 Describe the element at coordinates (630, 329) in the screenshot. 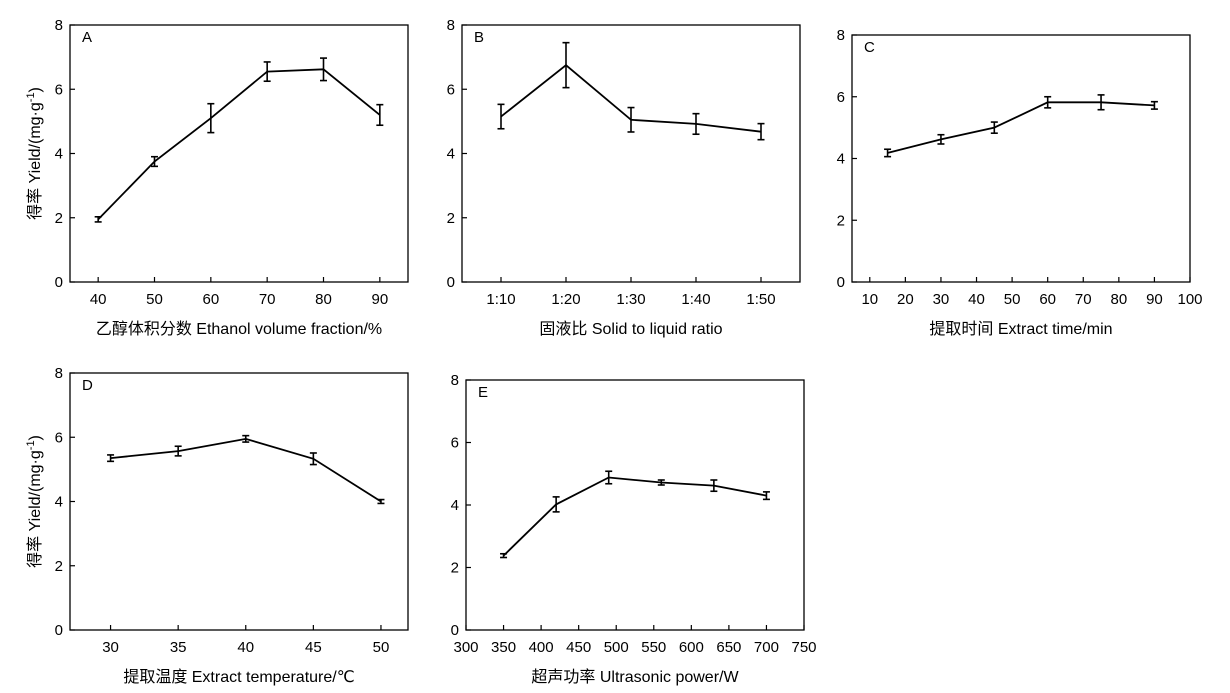

I see `x-axis-title: 固液比 Solid to liquid ratio` at that location.